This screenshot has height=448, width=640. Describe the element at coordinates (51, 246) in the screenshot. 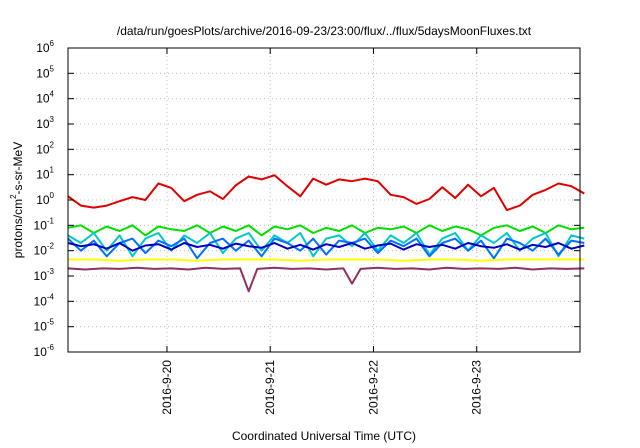

I see `y-tick-exponent: -2` at that location.